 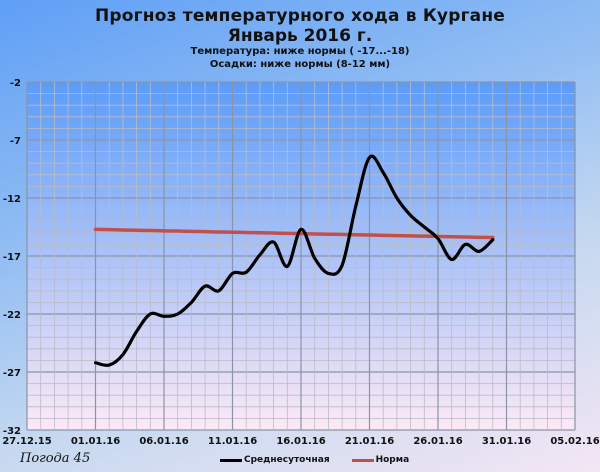 I want to click on x-tick-label: 01.01.16, so click(x=95, y=441).